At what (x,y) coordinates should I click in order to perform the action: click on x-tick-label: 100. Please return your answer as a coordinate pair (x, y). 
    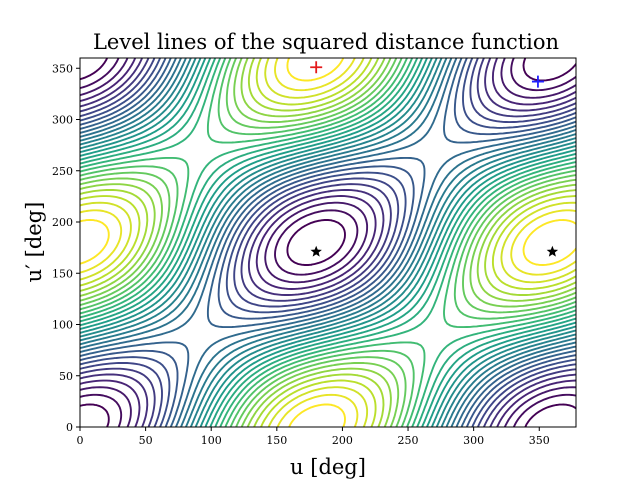
    Looking at the image, I should click on (211, 440).